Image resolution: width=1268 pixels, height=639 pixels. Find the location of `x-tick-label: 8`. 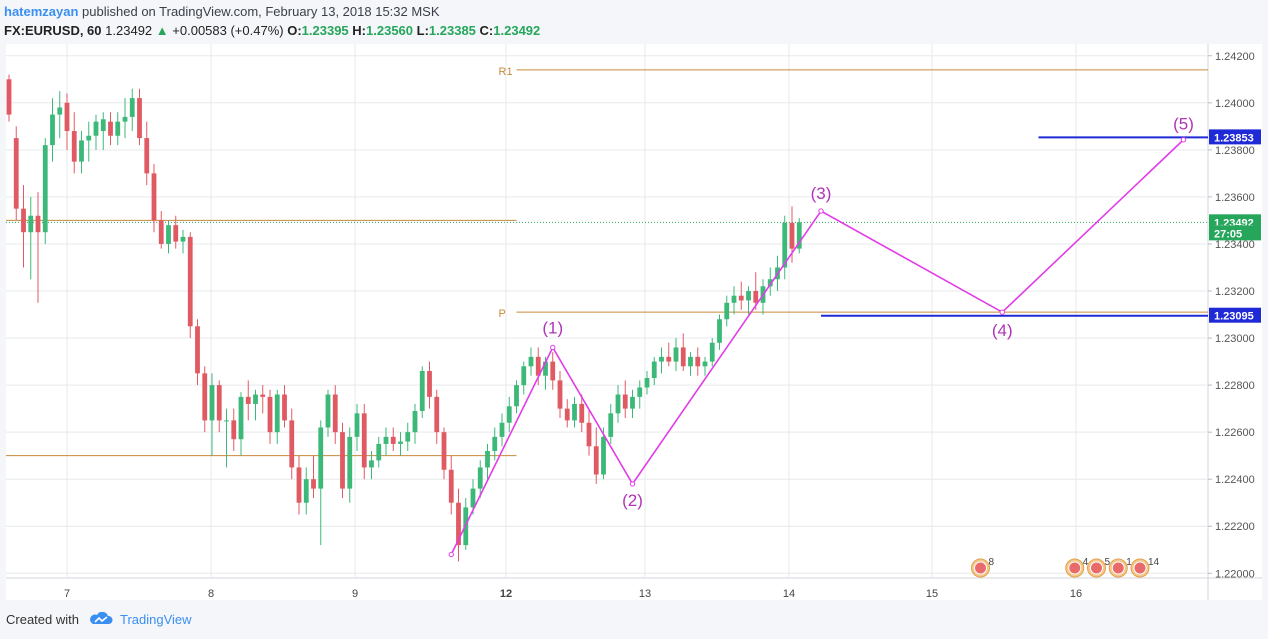

x-tick-label: 8 is located at coordinates (211, 594).